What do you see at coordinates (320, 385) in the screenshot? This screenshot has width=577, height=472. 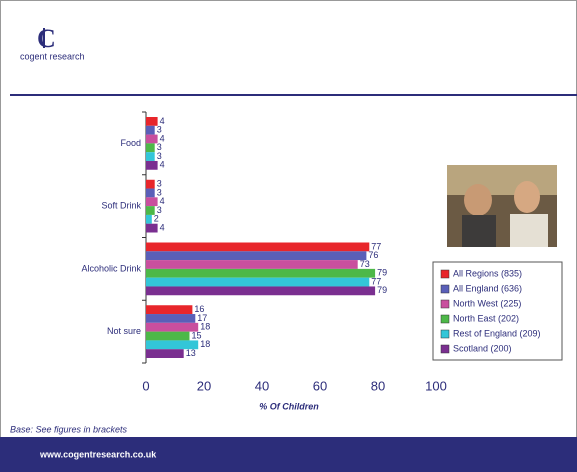 I see `x-tick-label: 60` at bounding box center [320, 385].